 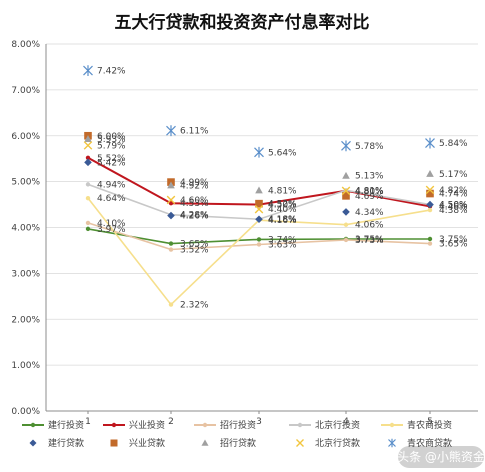 I want to click on data-label: 5.52%, so click(x=111, y=159).